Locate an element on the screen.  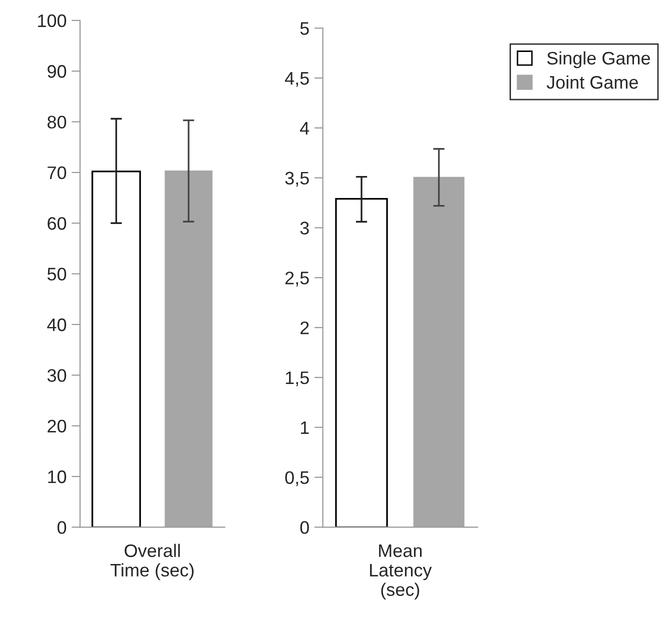
y-tick-label: 2,5 is located at coordinates (297, 279).